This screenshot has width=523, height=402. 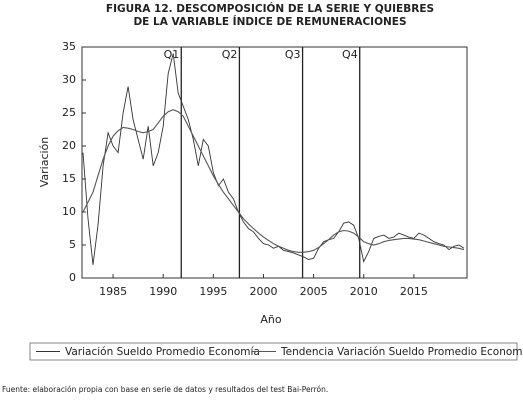 What do you see at coordinates (263, 291) in the screenshot?
I see `x-tick-label: 2000` at bounding box center [263, 291].